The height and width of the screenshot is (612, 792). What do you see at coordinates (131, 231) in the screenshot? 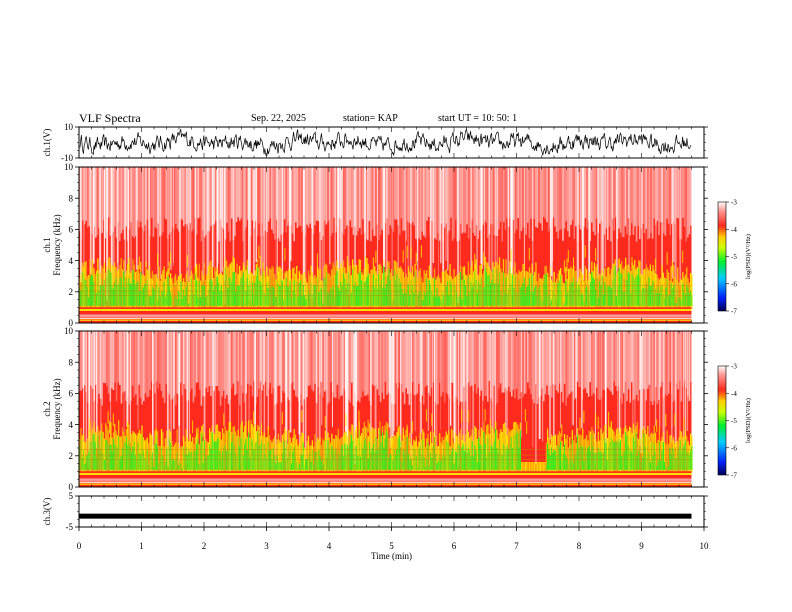
I see `ch1-sferic-streak` at bounding box center [131, 231].